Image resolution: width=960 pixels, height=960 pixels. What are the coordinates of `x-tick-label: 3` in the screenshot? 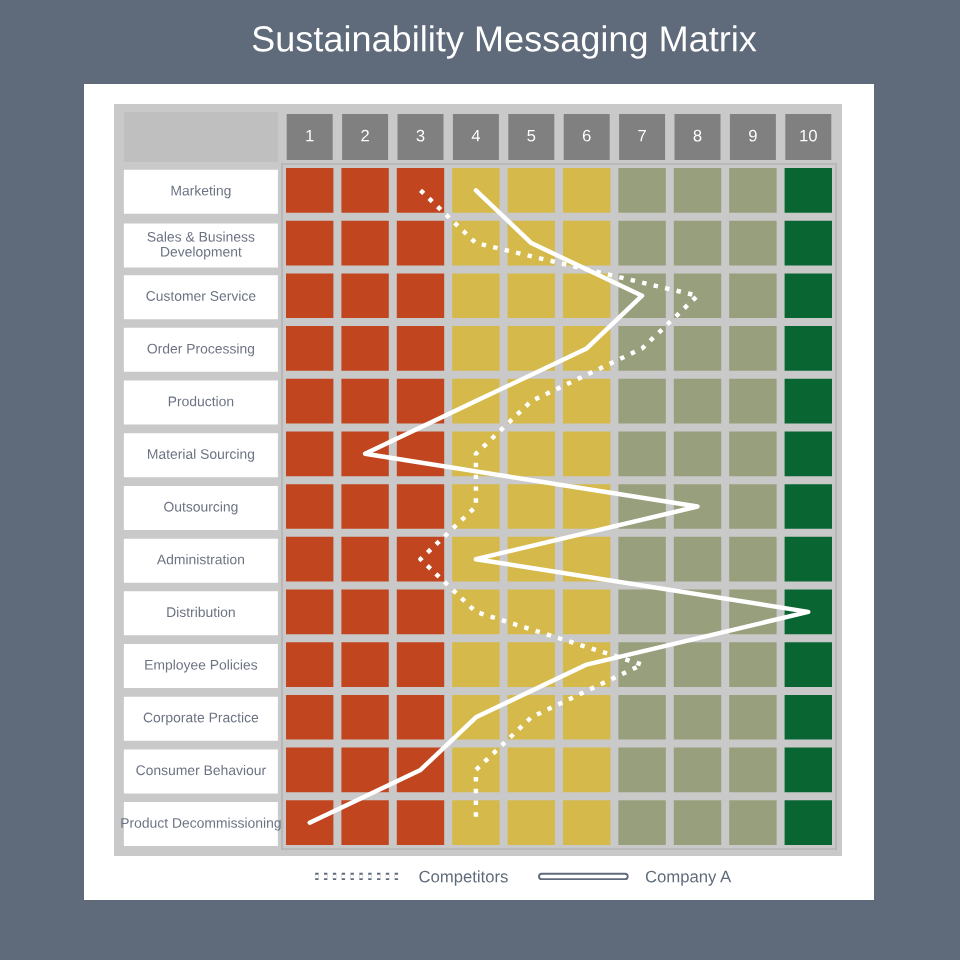 It's located at (420, 135).